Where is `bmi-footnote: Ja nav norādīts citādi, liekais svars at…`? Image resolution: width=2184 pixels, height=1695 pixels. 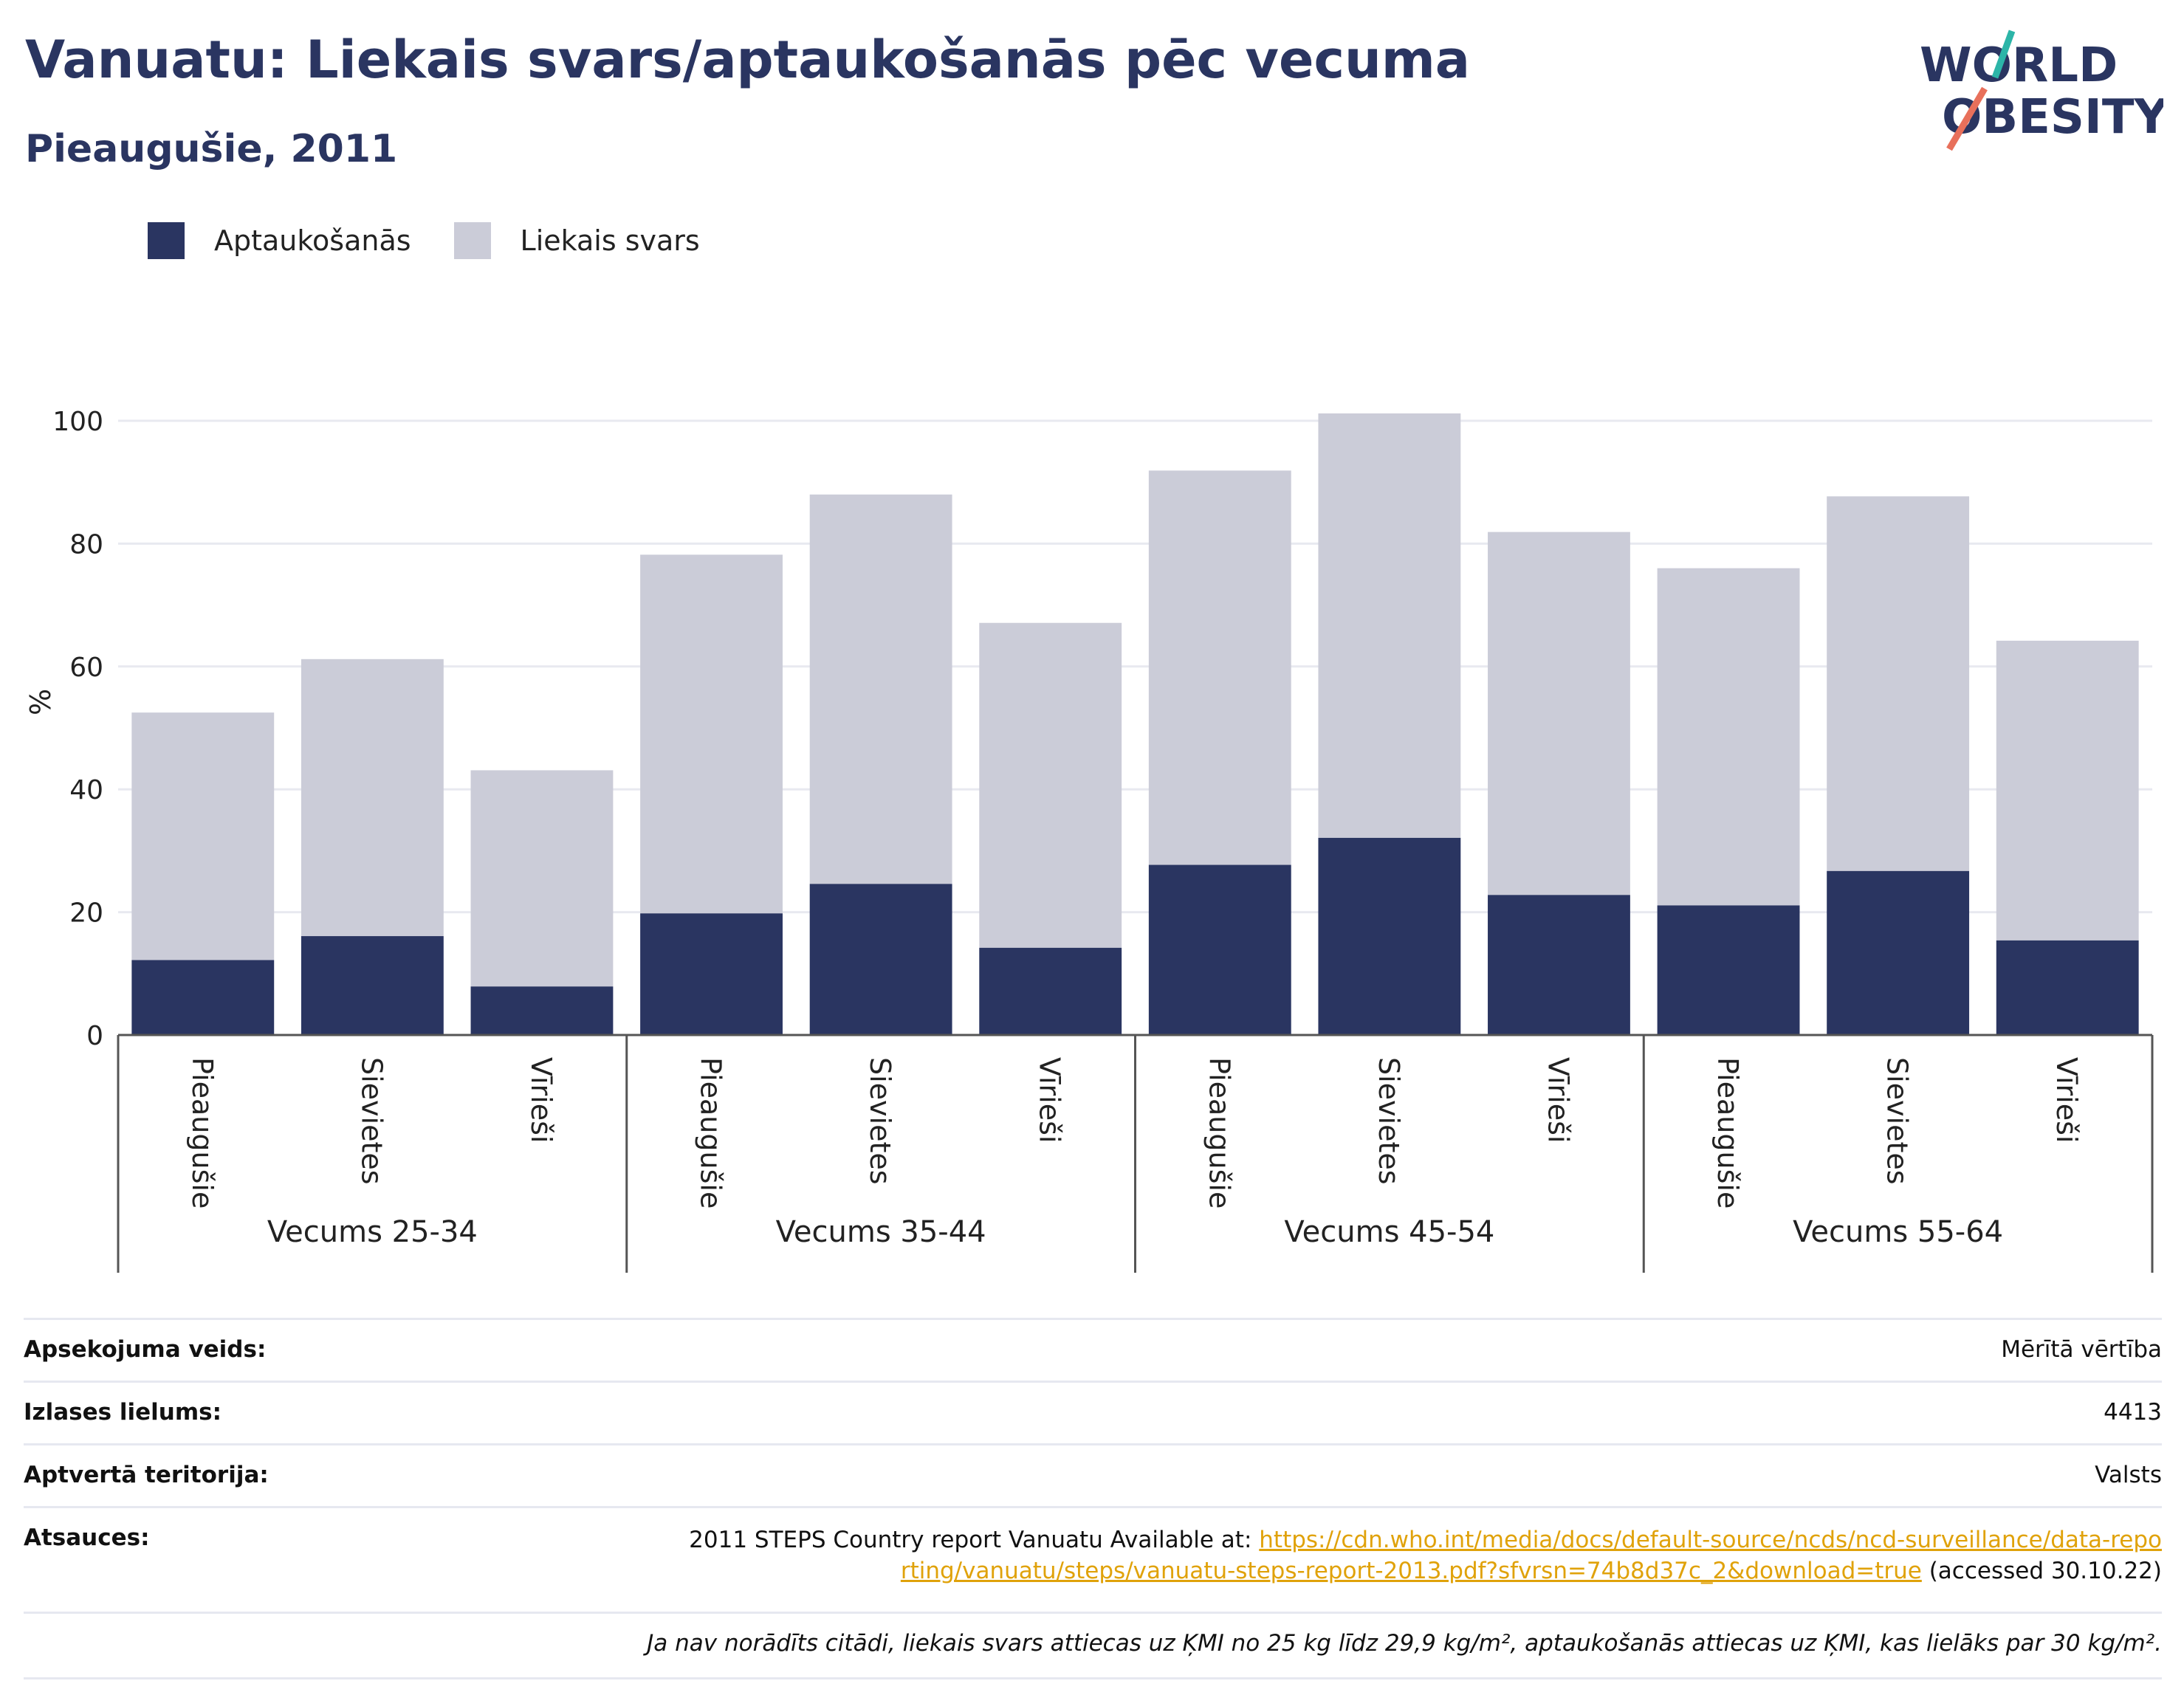
bmi-footnote: Ja nav norādīts citādi, liekais svars at… is located at coordinates (1093, 1645).